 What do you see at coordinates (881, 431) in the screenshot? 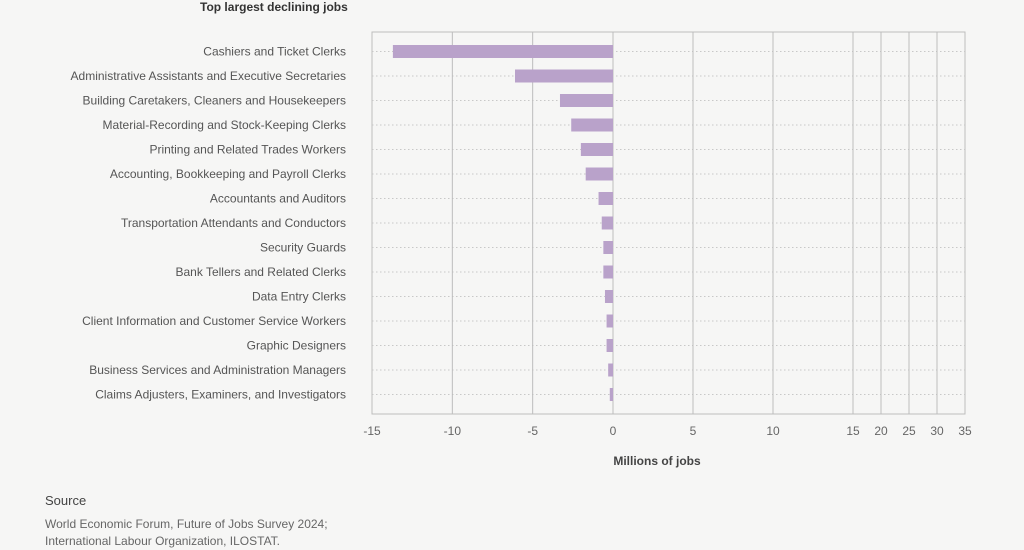
I see `x-tick-label: 20` at bounding box center [881, 431].